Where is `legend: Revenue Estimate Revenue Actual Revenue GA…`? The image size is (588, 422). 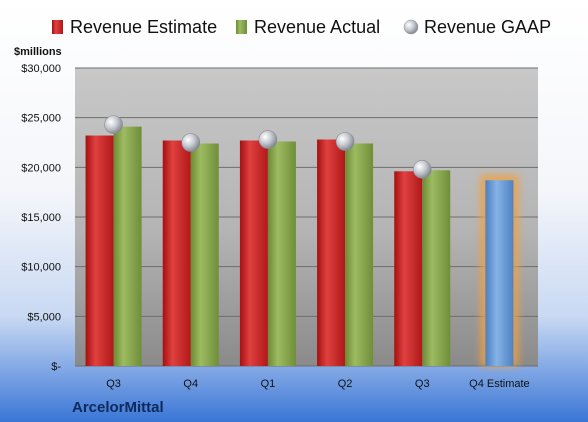 legend: Revenue Estimate Revenue Actual Revenue GA… is located at coordinates (301, 27).